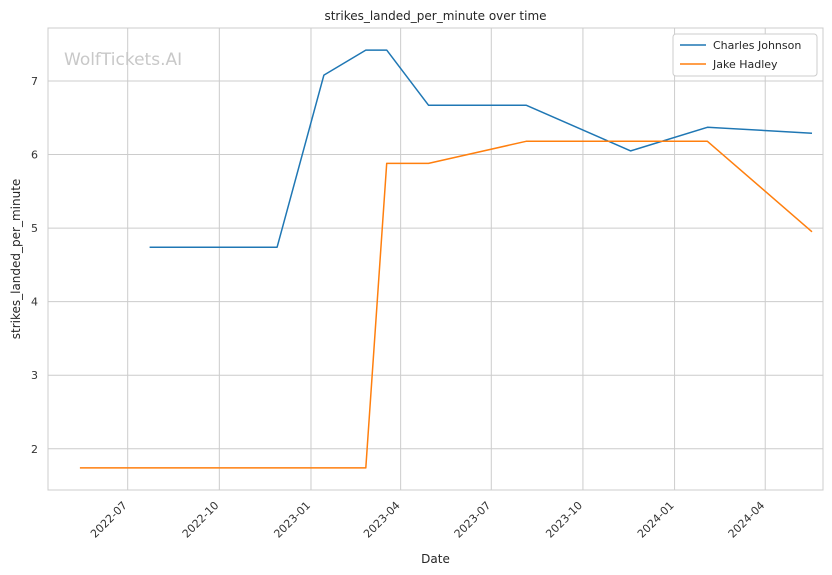 Image resolution: width=832 pixels, height=575 pixels. Describe the element at coordinates (656, 520) in the screenshot. I see `x-tick-label: 2024-01` at that location.